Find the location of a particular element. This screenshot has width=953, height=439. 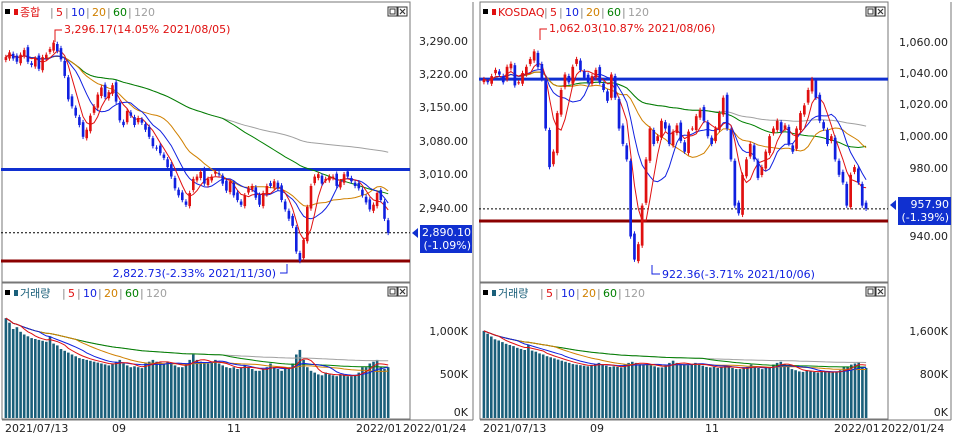

y-tick-label: 1,020.00 is located at coordinates (923, 104).